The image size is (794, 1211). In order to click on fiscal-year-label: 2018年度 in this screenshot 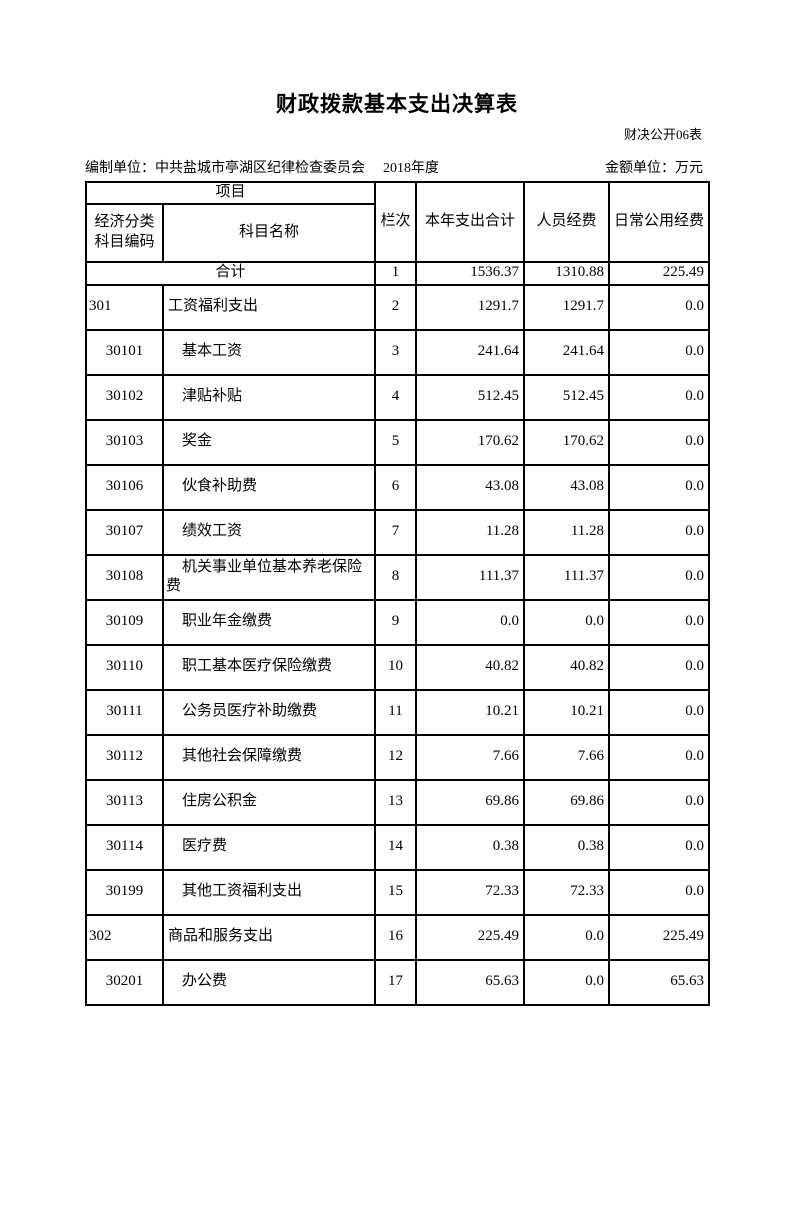, I will do `click(411, 168)`.